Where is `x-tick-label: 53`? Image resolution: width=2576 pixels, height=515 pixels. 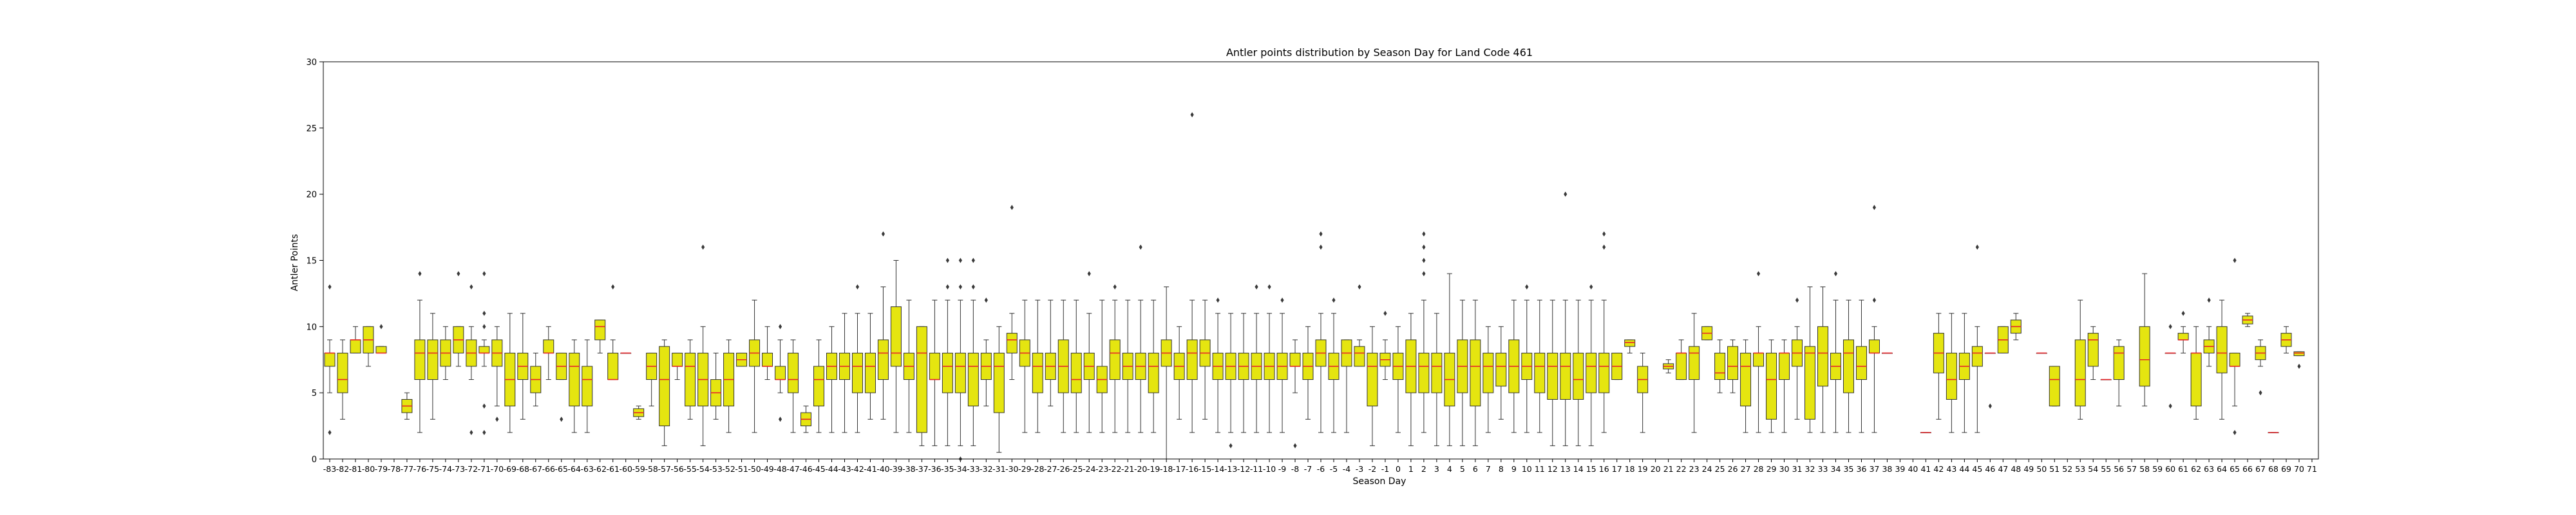
x-tick-label: 53 is located at coordinates (2080, 469).